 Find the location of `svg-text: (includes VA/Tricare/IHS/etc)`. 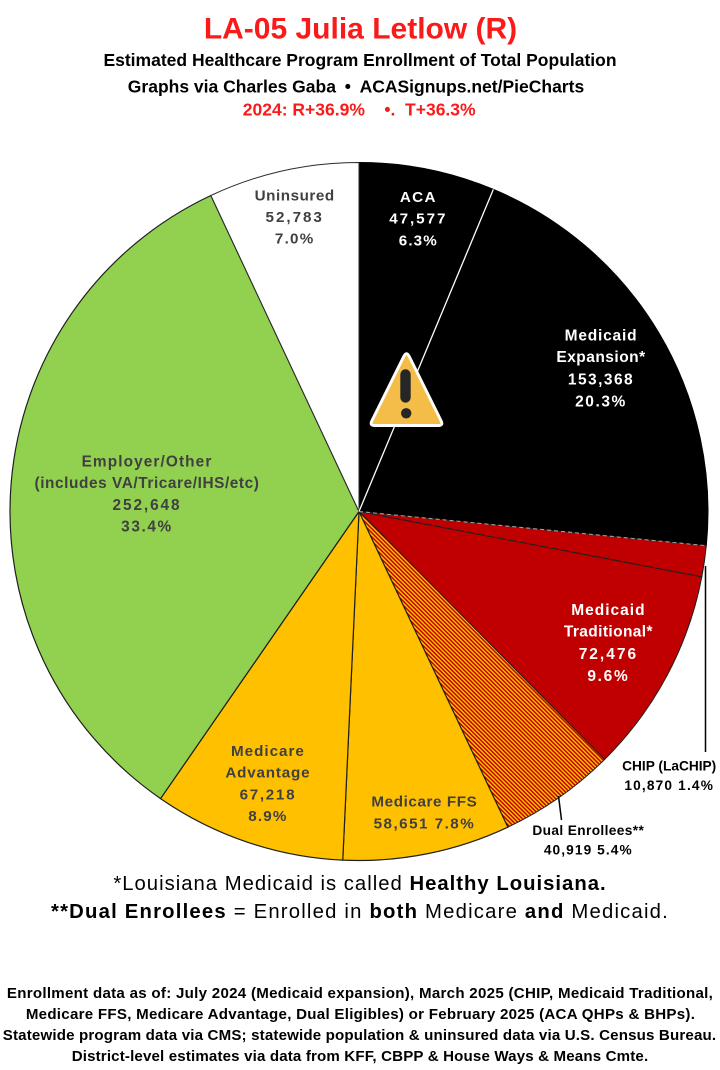

svg-text: (includes VA/Tricare/IHS/etc) is located at coordinates (147, 483).